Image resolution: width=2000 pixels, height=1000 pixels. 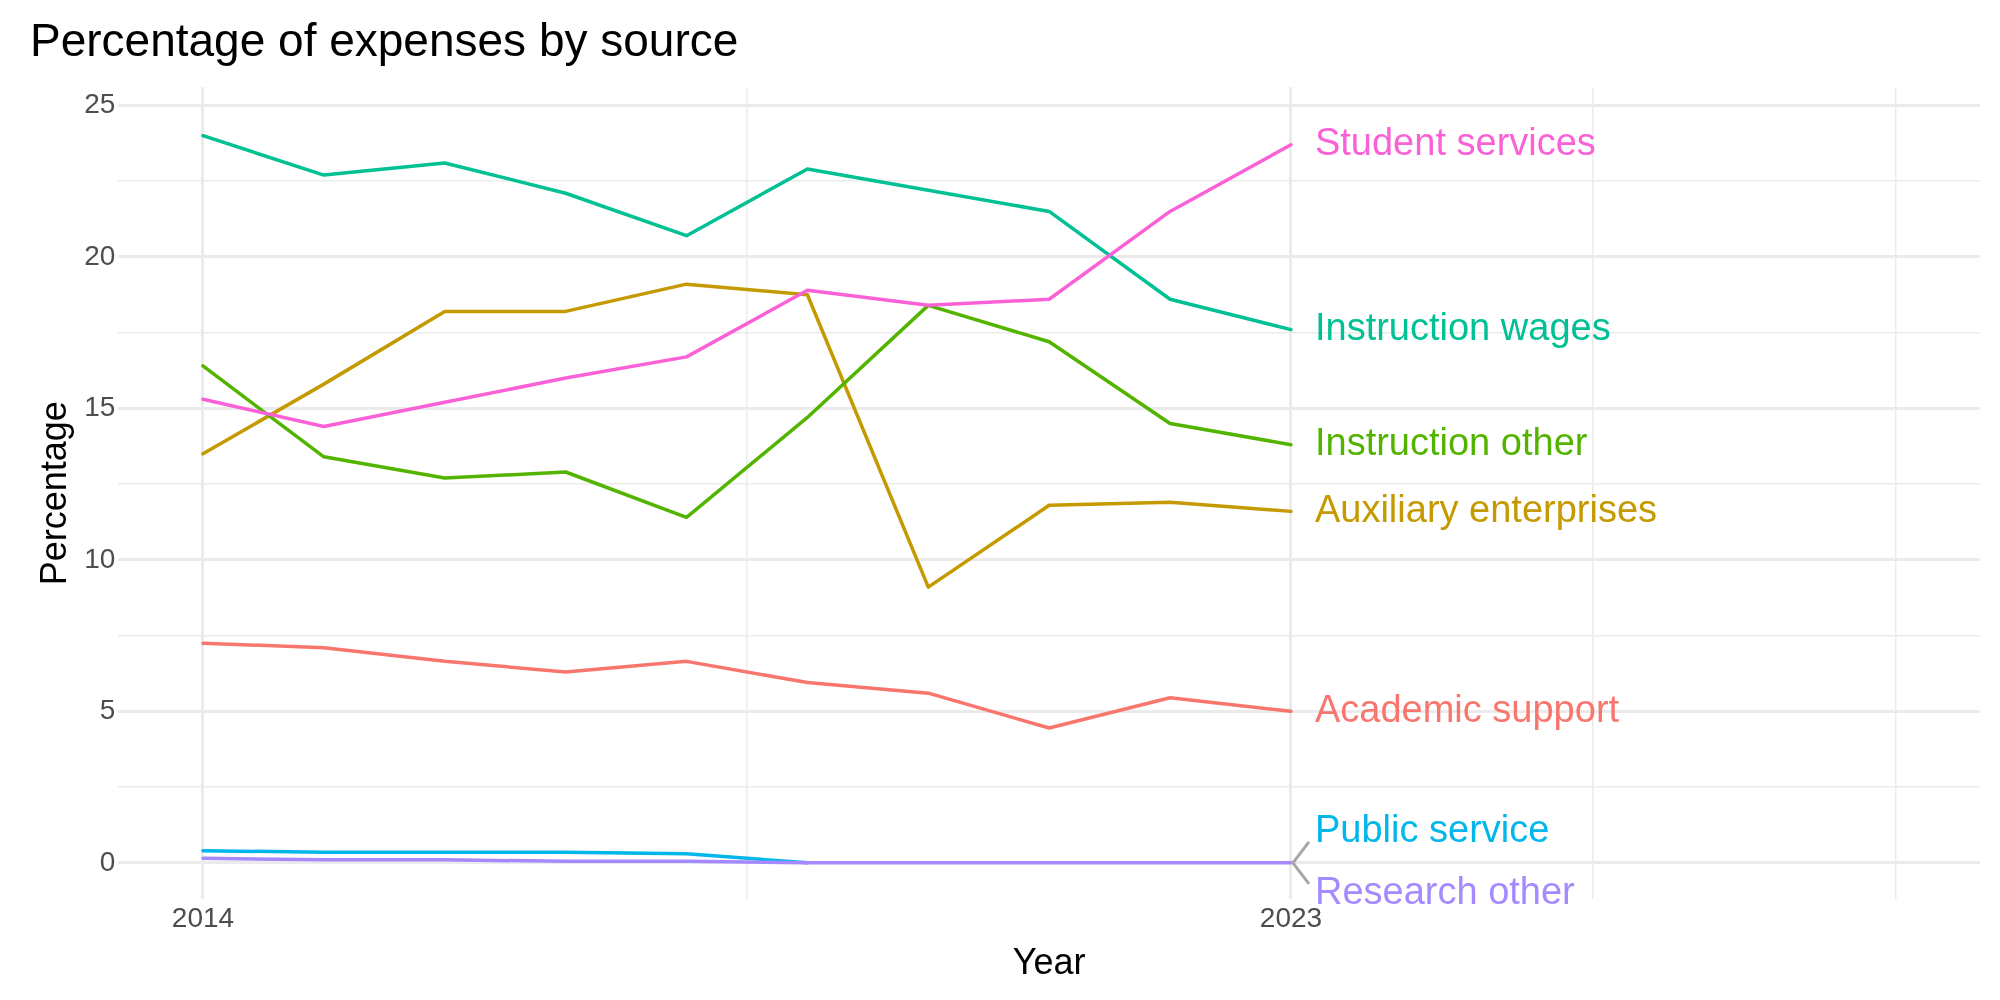 I want to click on y-tick-label: 10, so click(x=100, y=558).